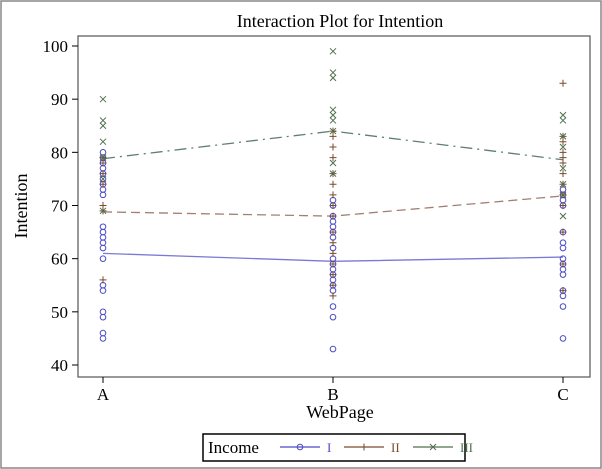  I want to click on y-tick-label: 90, so click(59, 99).